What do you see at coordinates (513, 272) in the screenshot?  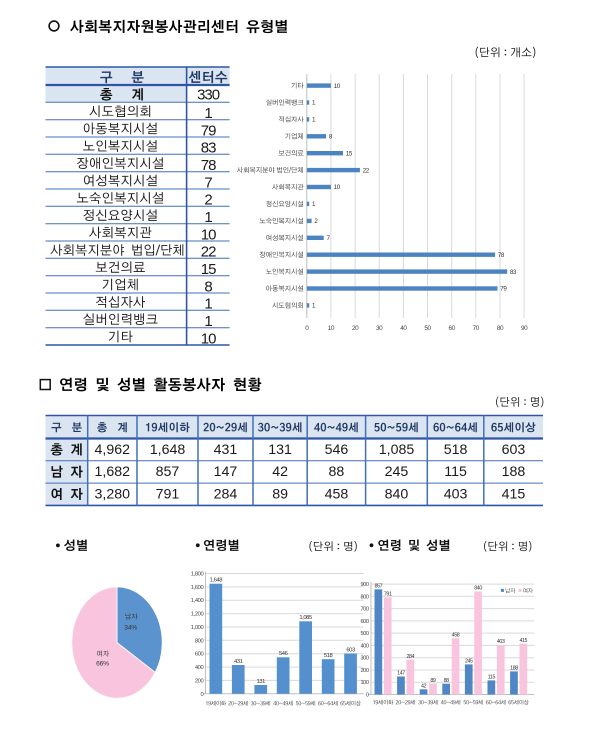 I see `svg-text: 83` at bounding box center [513, 272].